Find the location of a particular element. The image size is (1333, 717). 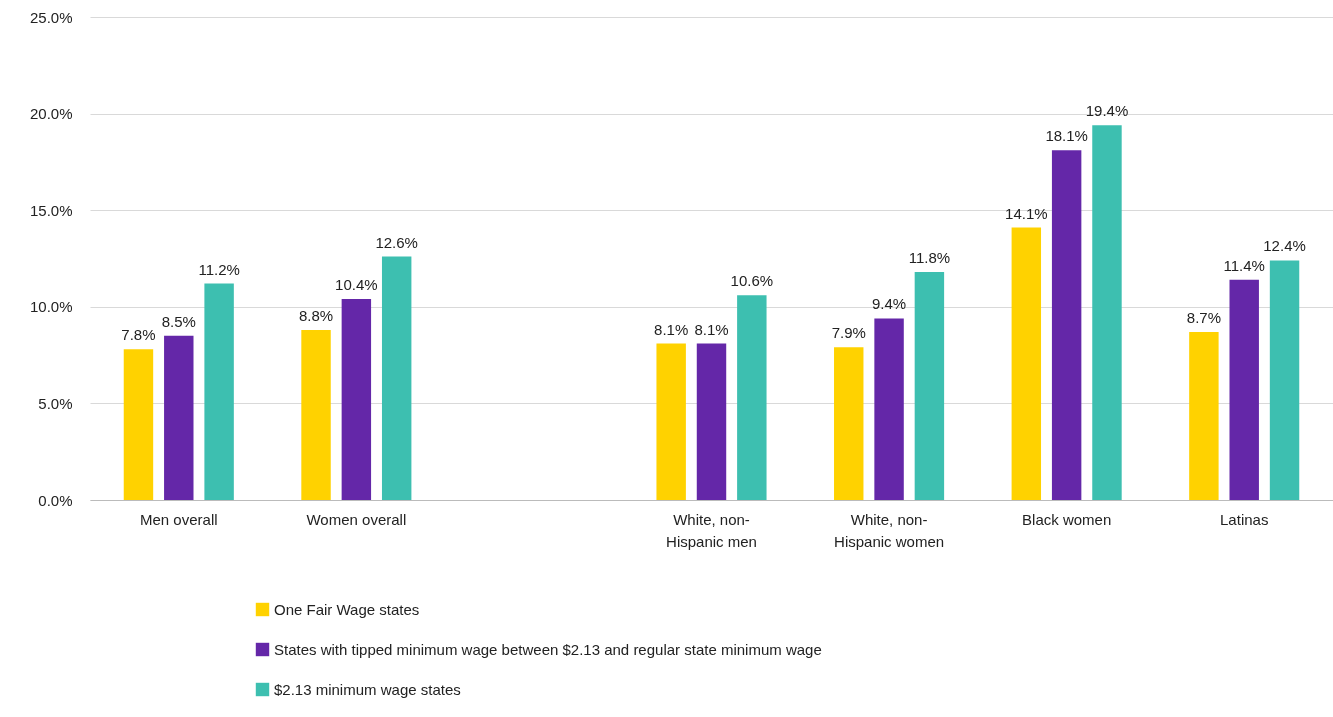

y-tick-label: 20.0% is located at coordinates (51, 114).